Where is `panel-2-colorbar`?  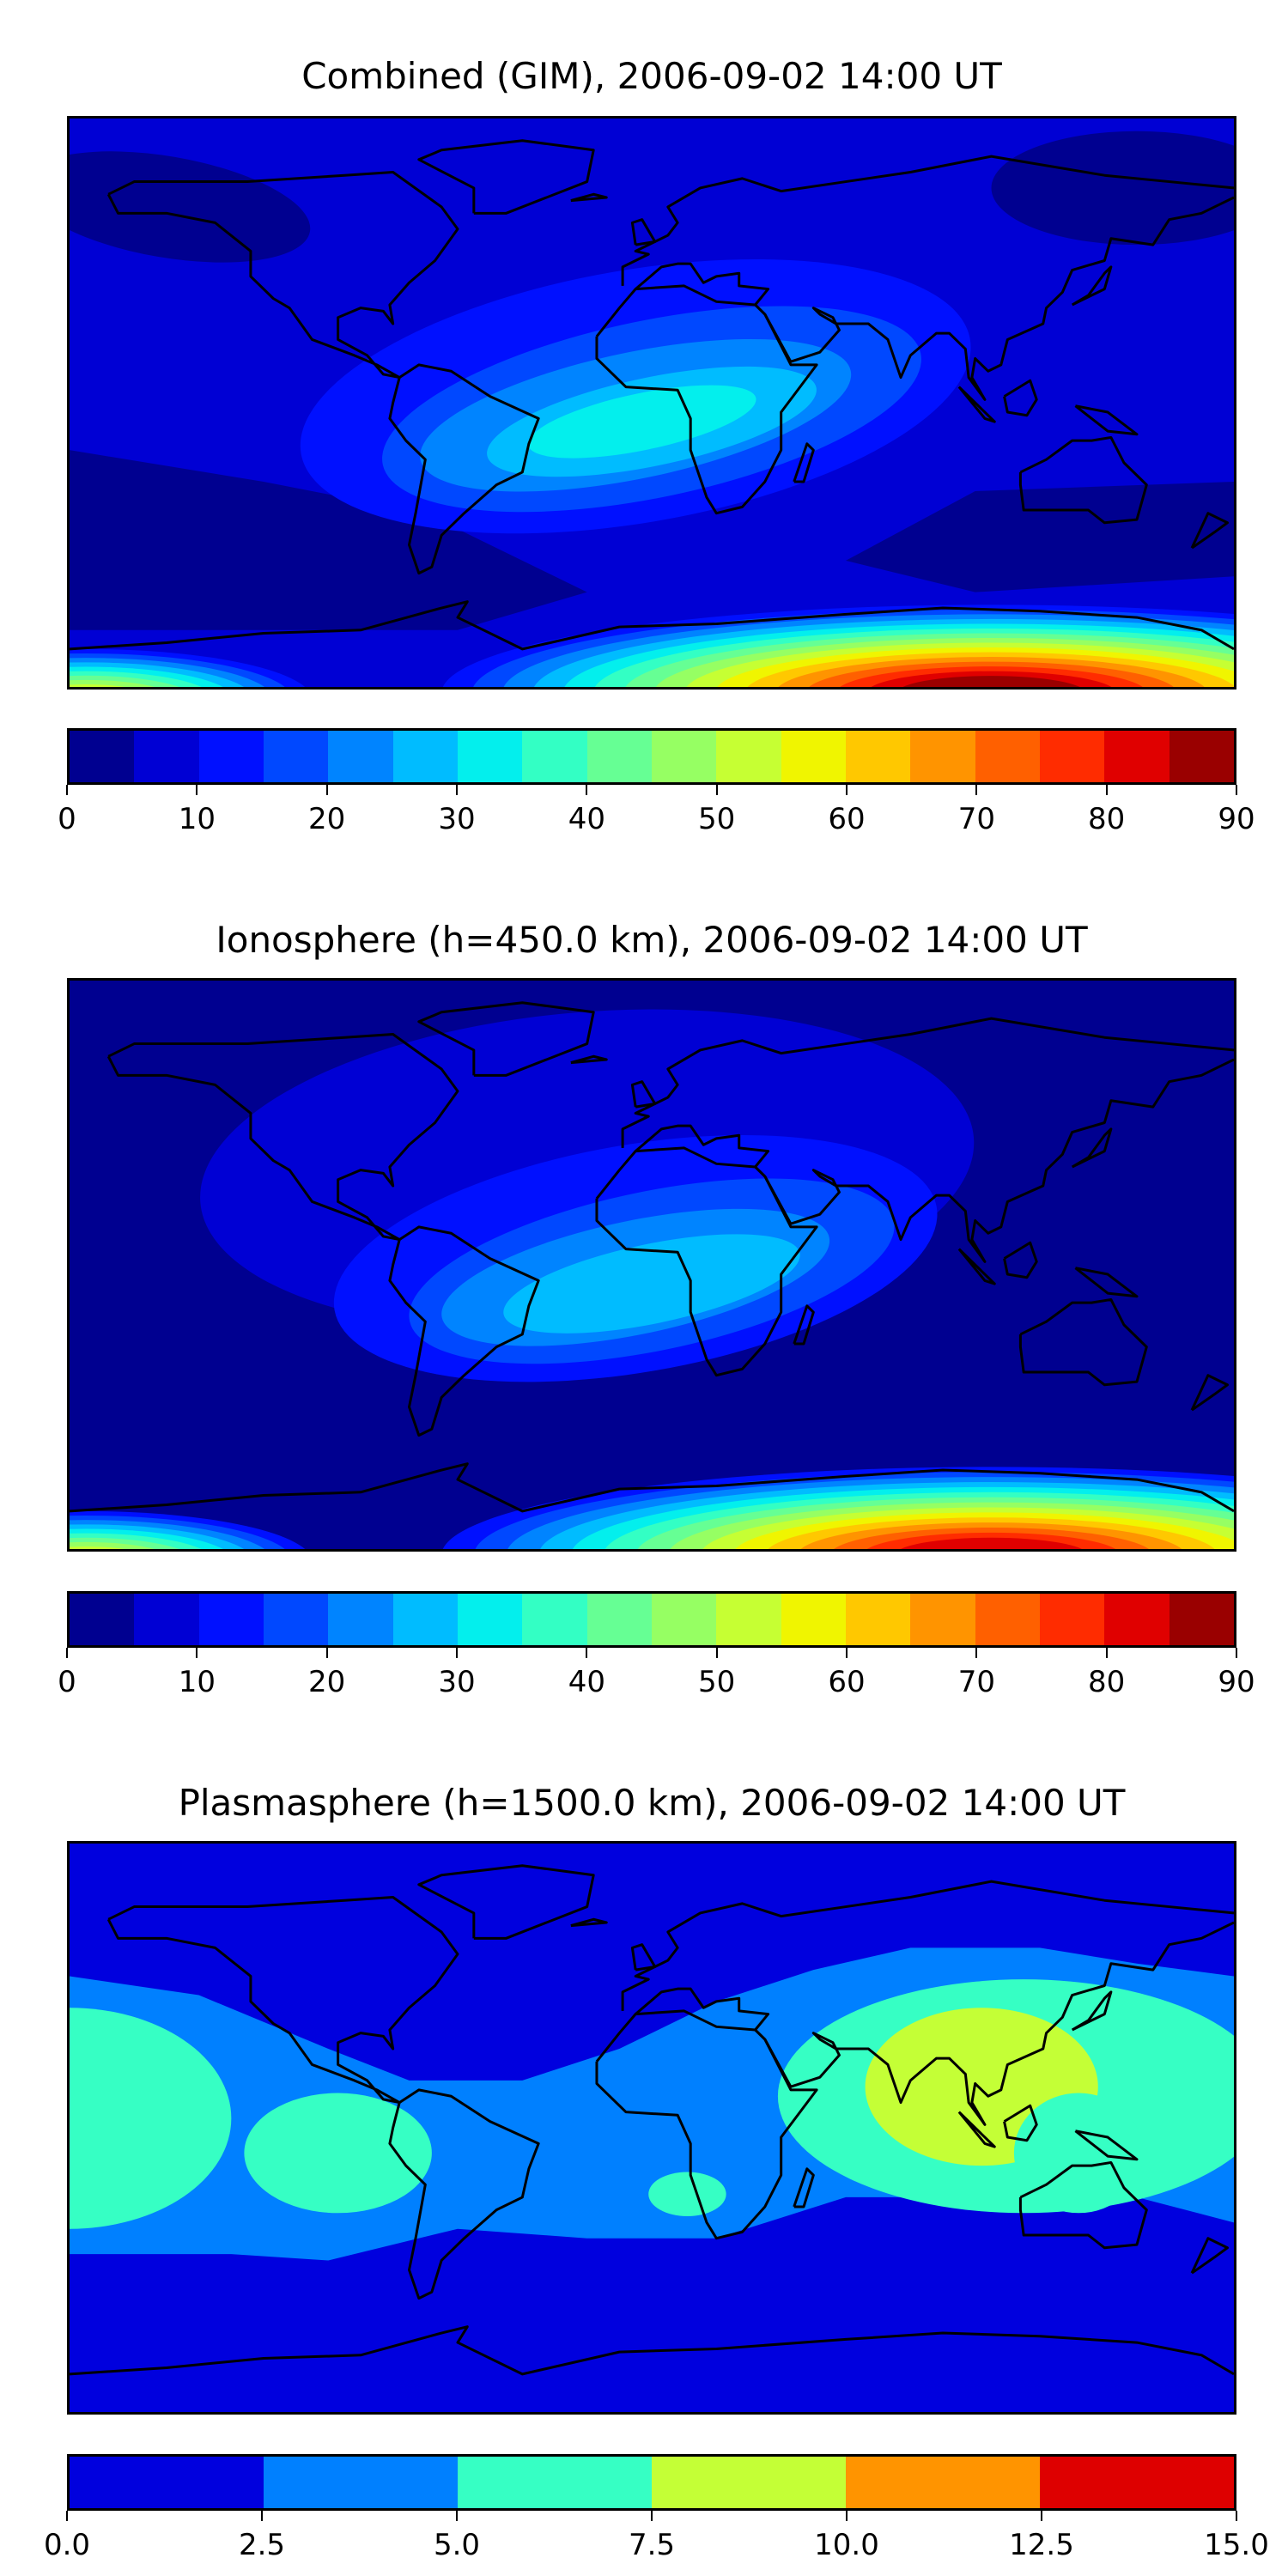
panel-2-colorbar is located at coordinates (651, 1620).